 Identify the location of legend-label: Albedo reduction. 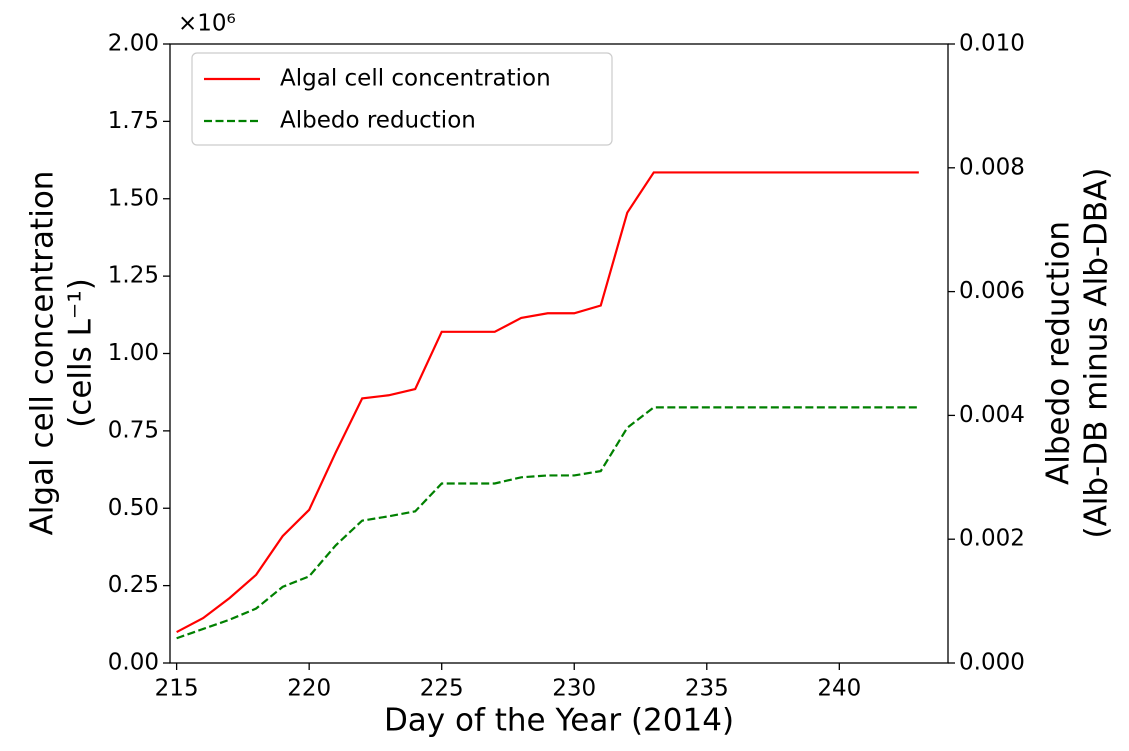
(378, 121).